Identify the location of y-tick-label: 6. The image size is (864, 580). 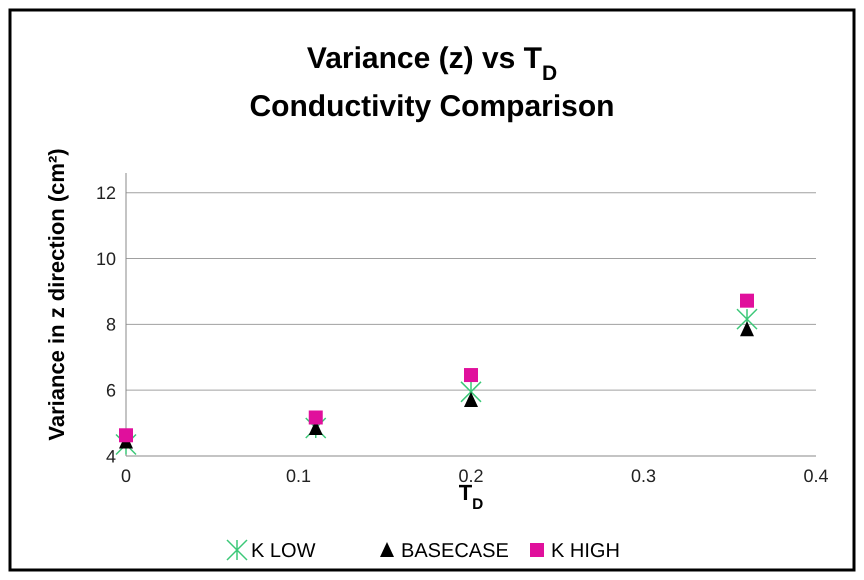
(111, 390).